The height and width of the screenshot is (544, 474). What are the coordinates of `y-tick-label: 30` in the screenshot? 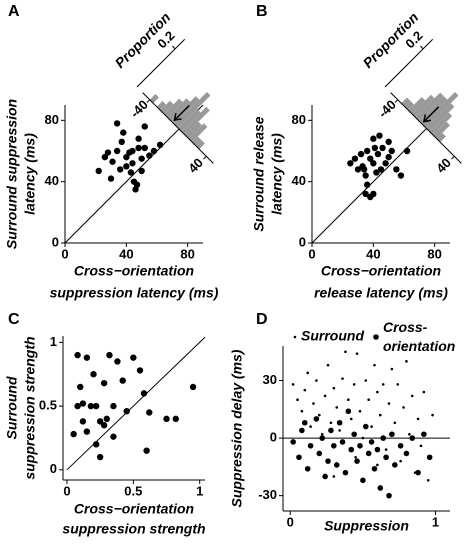 It's located at (270, 379).